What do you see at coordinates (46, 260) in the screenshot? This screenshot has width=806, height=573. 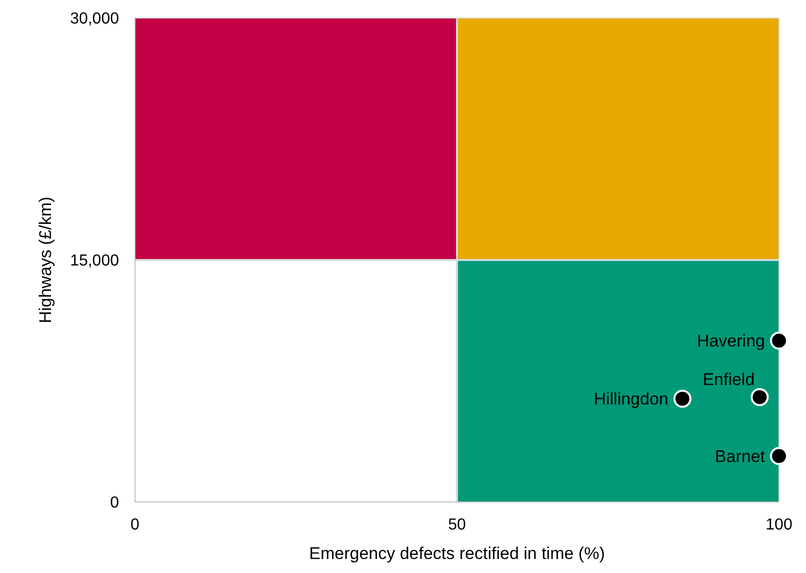 I see `y-axis-title: Highways (£/km)` at bounding box center [46, 260].